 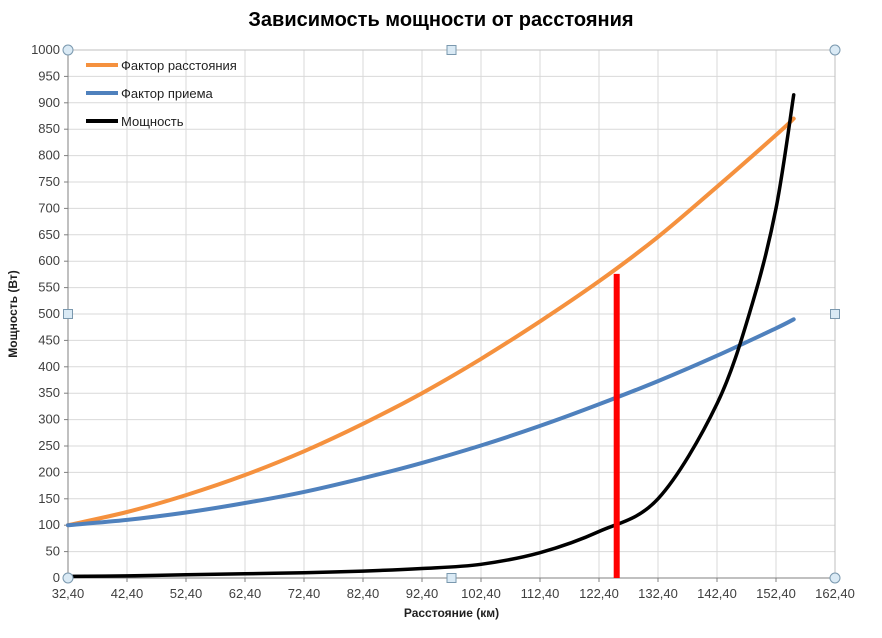 What do you see at coordinates (481, 593) in the screenshot?
I see `x-tick-label: 102,40` at bounding box center [481, 593].